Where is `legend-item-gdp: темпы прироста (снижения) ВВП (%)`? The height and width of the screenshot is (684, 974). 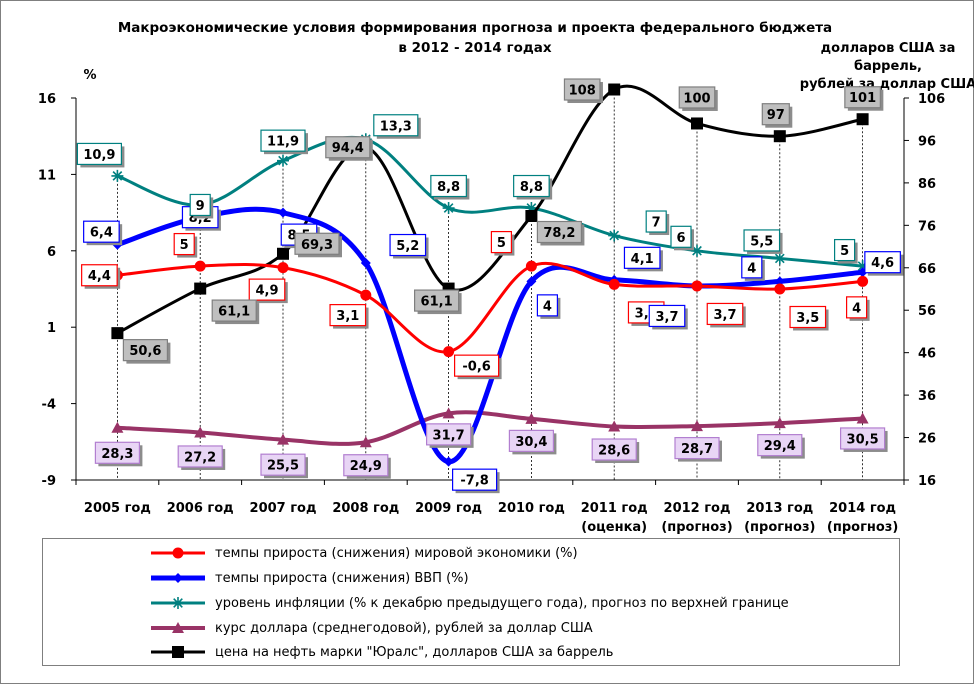
legend-item-gdp: темпы прироста (снижения) ВВП (%) is located at coordinates (256, 578).